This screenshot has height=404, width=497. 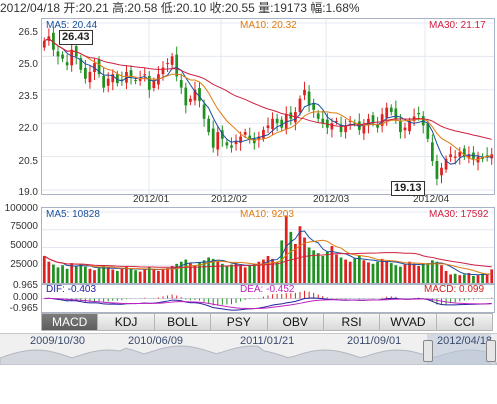 What do you see at coordinates (331, 199) in the screenshot?
I see `x-tick-label: 2012/03` at bounding box center [331, 199].